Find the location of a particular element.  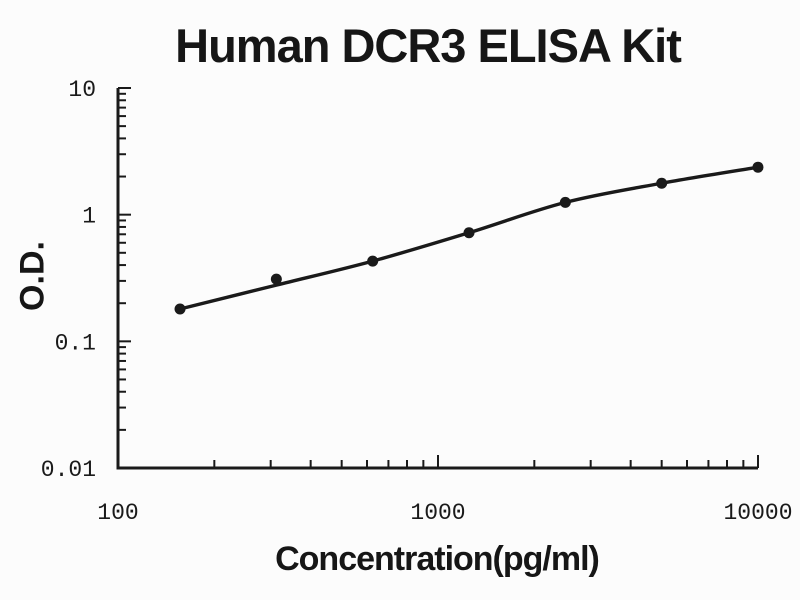

x-axis-title: Concentration(pg/ml) is located at coordinates (437, 559).